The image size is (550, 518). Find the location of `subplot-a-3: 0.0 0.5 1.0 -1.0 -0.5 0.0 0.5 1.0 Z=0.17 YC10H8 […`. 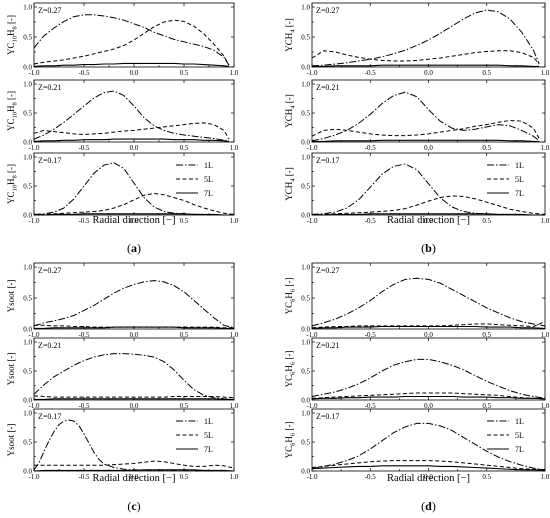

subplot-a-3: 0.0 0.5 1.0 -1.0 -0.5 0.0 0.5 1.0 Z=0.17 YC10H8 [… is located at coordinates (122, 188).